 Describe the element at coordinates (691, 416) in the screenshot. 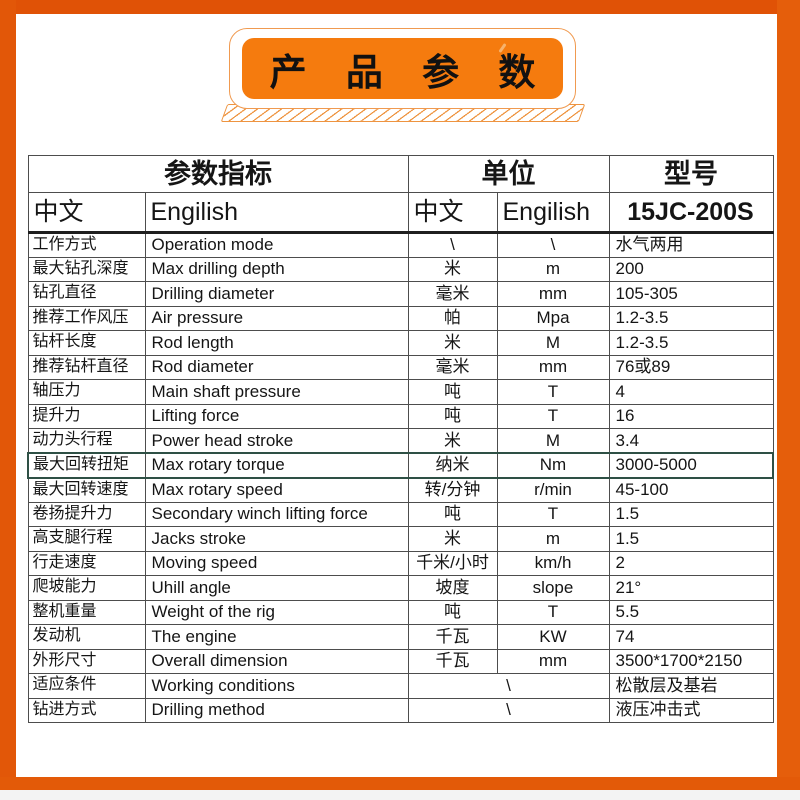

I see `value-cell: 16` at that location.